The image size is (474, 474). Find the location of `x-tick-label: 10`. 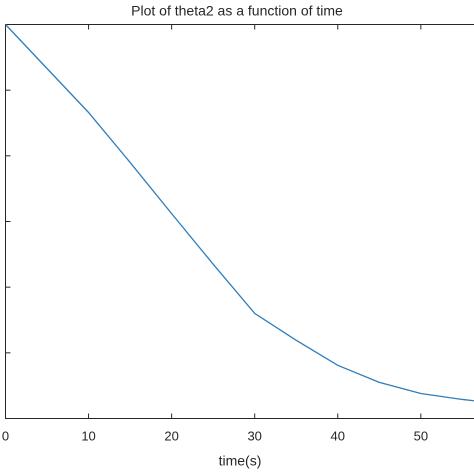

x-tick-label: 10 is located at coordinates (88, 435).